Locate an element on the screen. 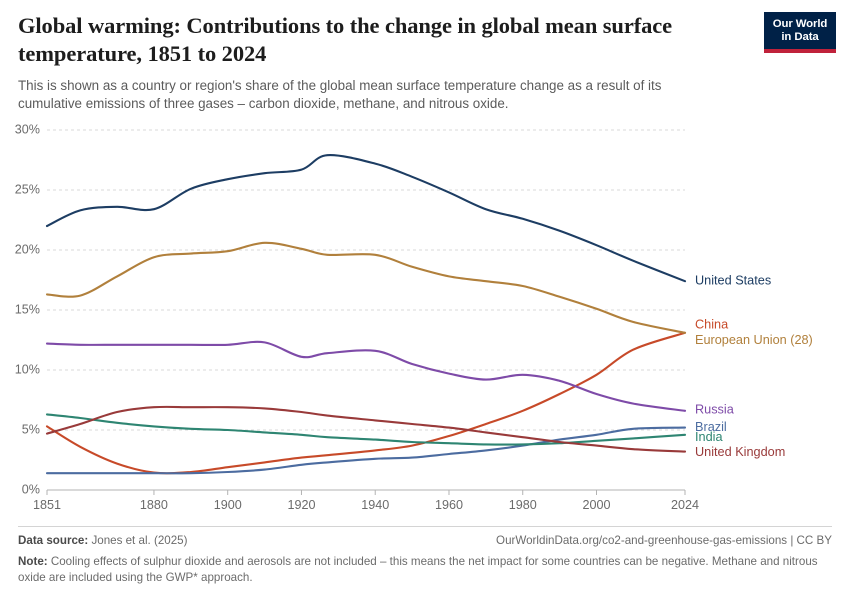 The image size is (850, 600). series-label: European Union (28) is located at coordinates (754, 340).